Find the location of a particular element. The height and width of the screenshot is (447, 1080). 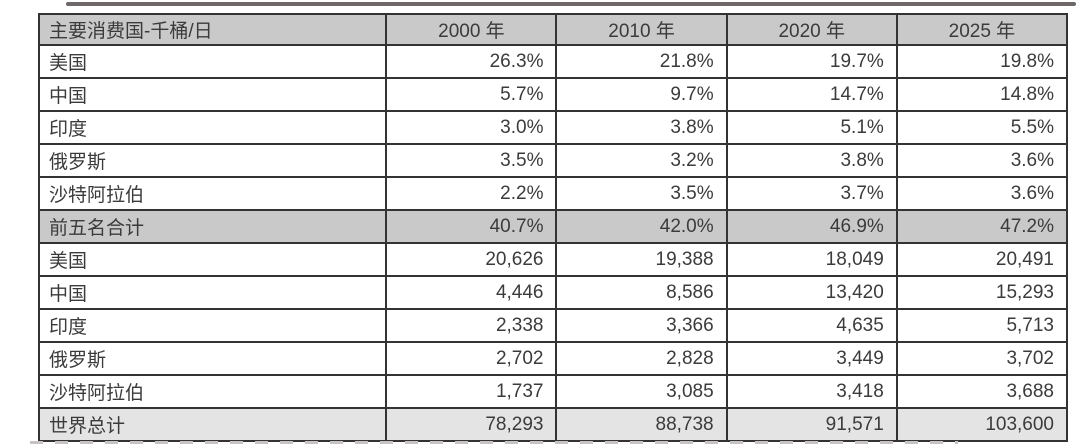

cell-value: 19,388 is located at coordinates (641, 259).